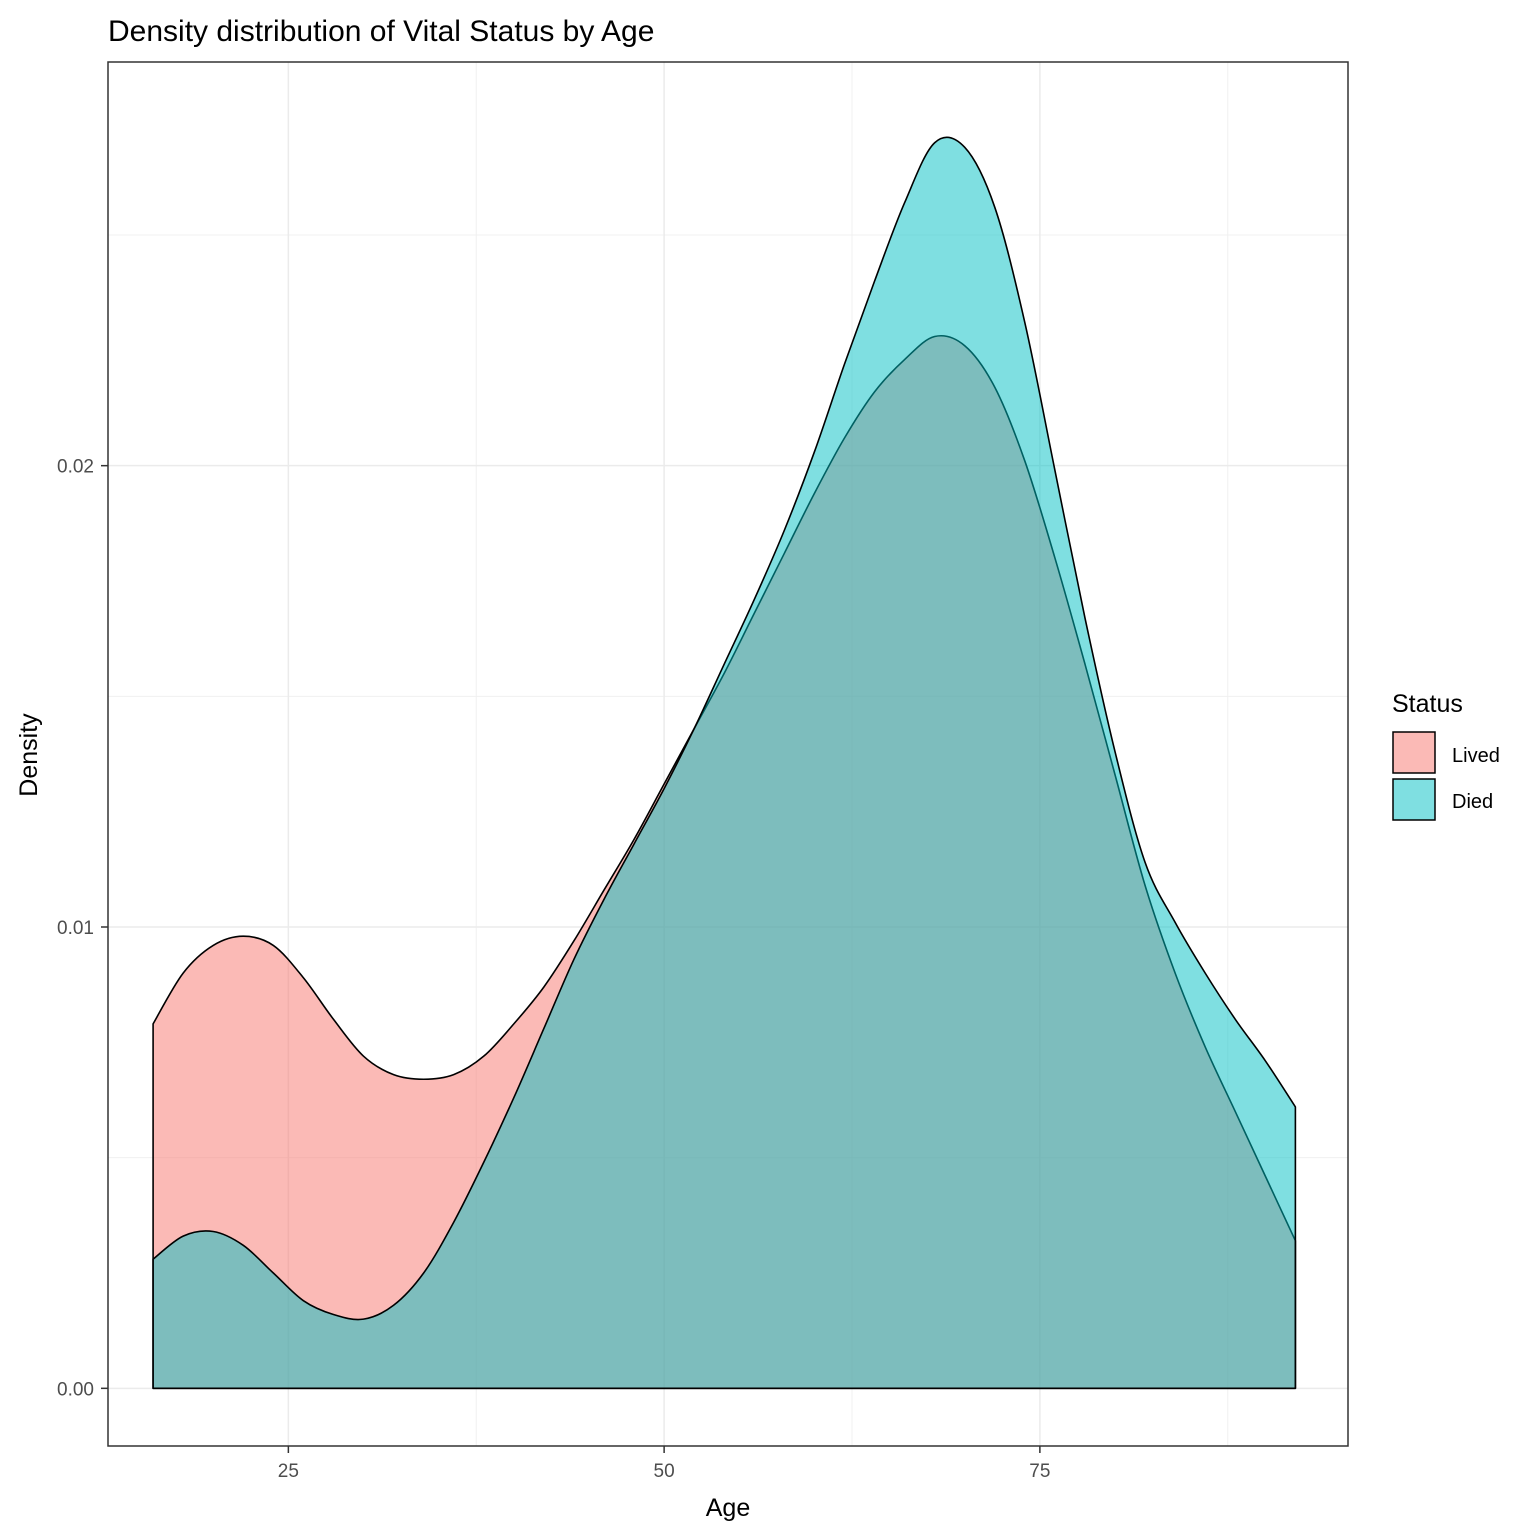 The width and height of the screenshot is (1536, 1536). Describe the element at coordinates (1414, 799) in the screenshot. I see `legend-key-died` at that location.